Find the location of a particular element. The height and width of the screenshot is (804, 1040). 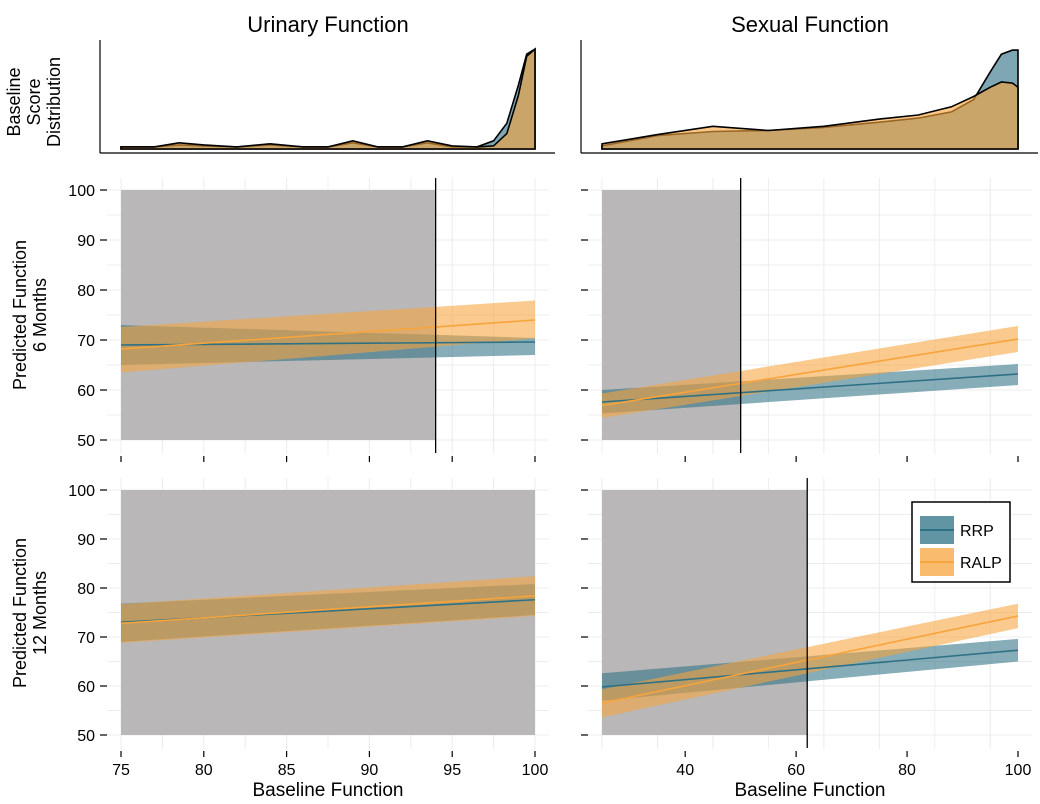

row-label-12-months: Predicted Function 12 Months is located at coordinates (30, 613).